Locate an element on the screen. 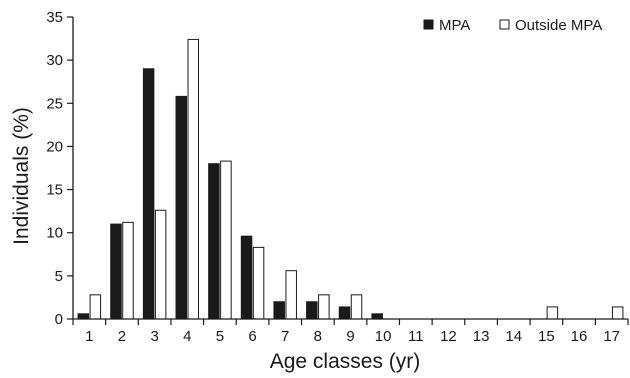 This screenshot has width=630, height=378. x-tick-label: 6 is located at coordinates (252, 336).